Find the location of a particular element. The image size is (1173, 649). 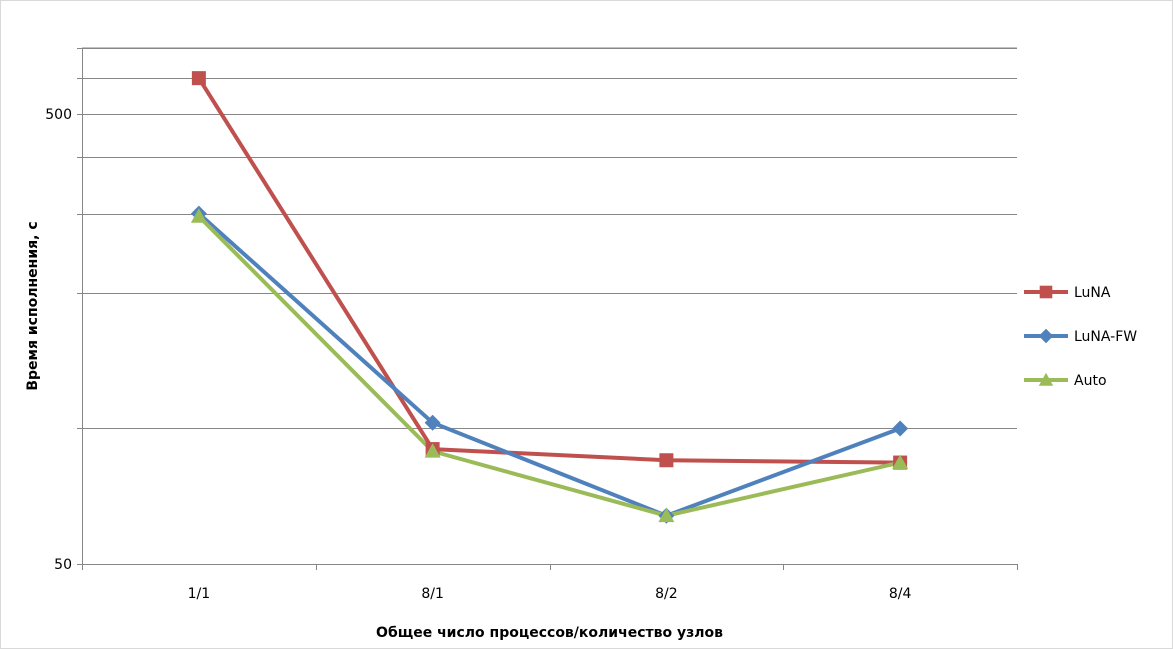

y-axis-ticks: 500 50 is located at coordinates (63, 310).